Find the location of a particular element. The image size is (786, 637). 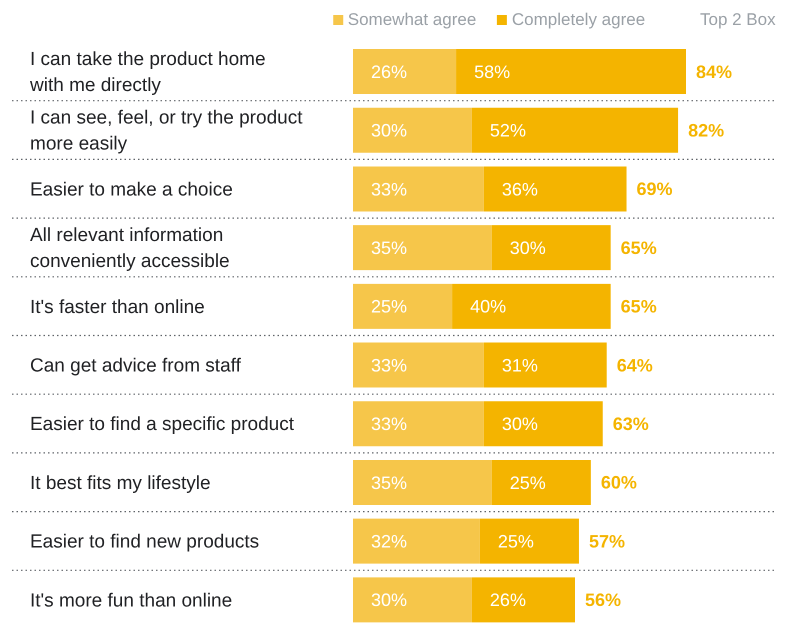

data-label: 58% is located at coordinates (492, 72).